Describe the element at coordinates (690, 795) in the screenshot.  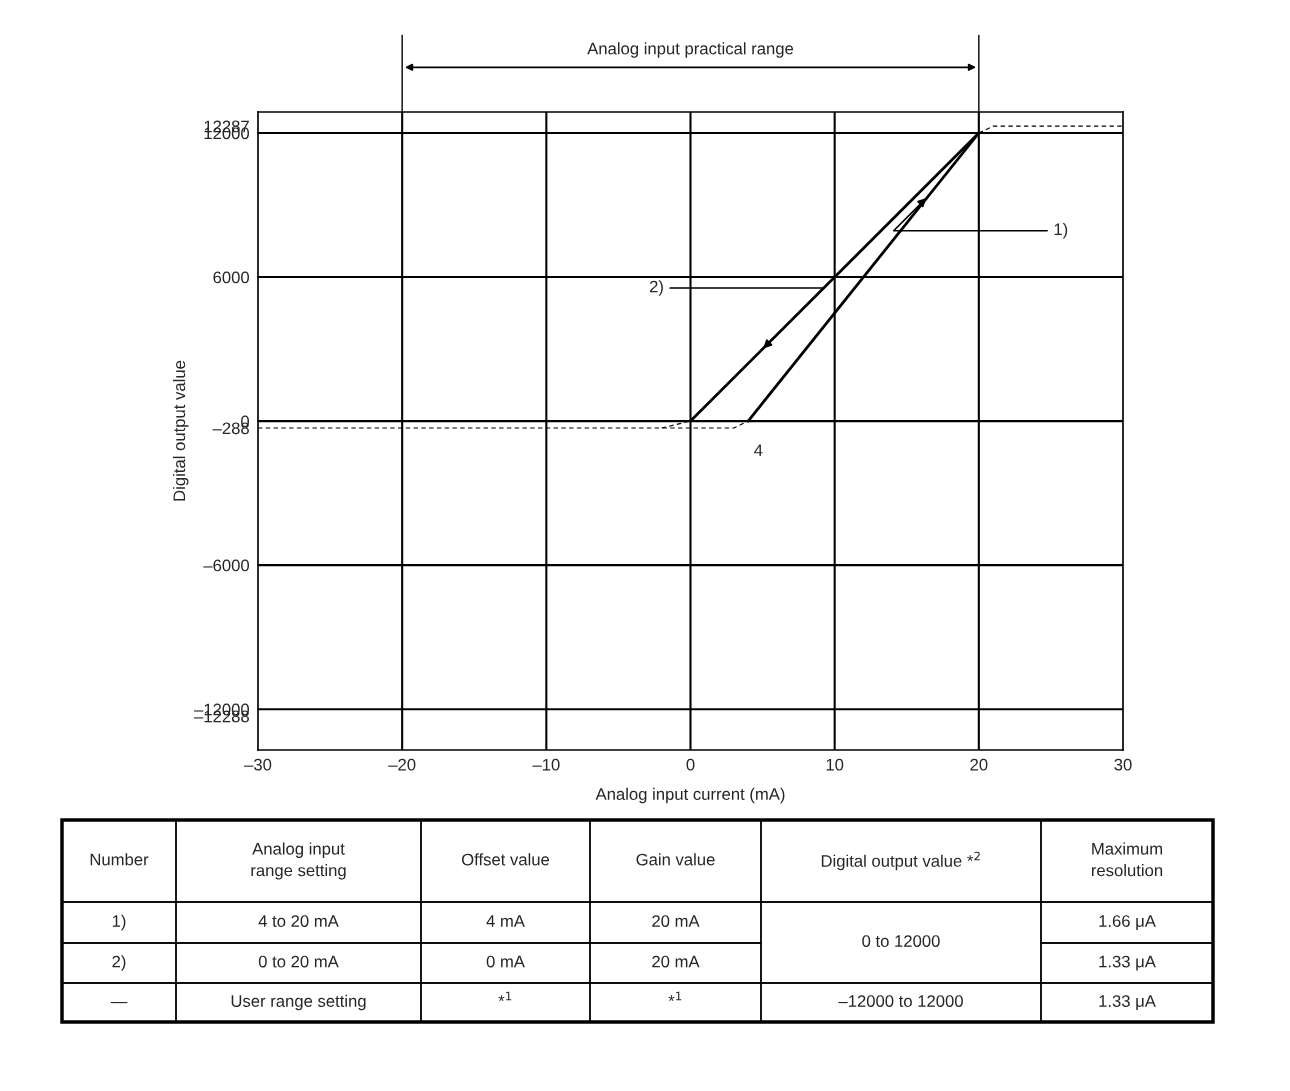
I see `x-axis-title: Analog input current (mA)` at that location.